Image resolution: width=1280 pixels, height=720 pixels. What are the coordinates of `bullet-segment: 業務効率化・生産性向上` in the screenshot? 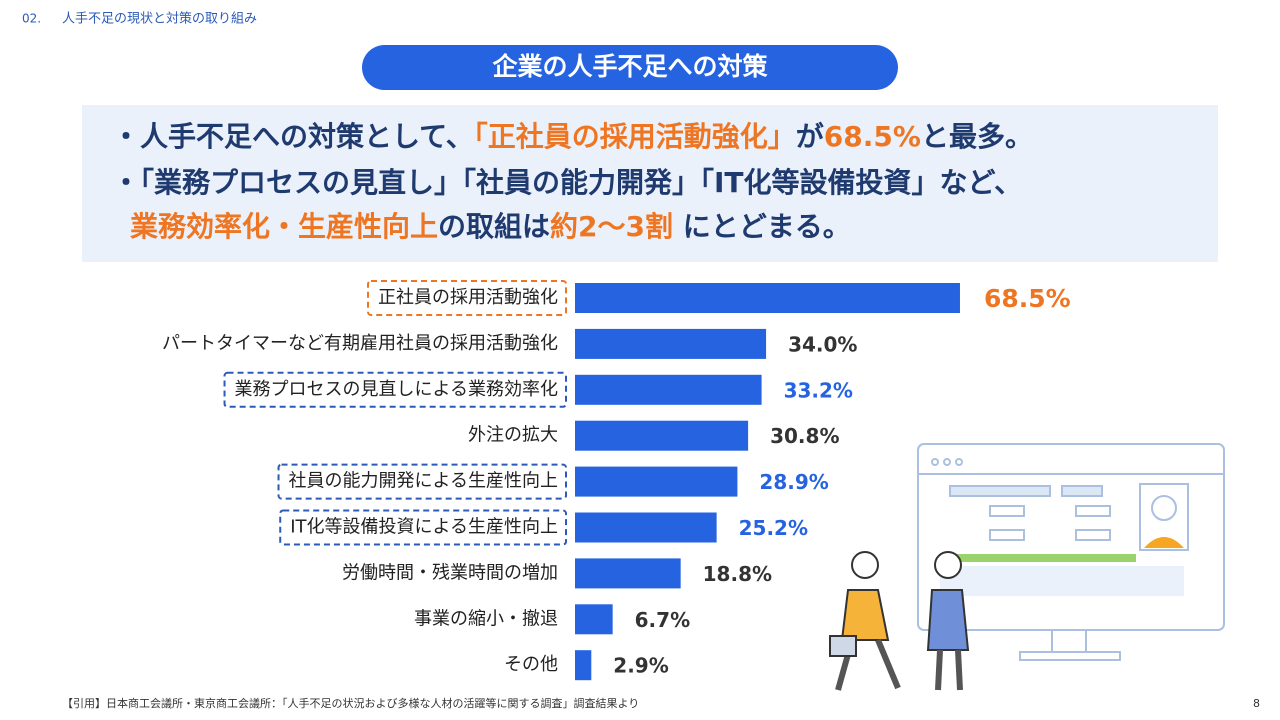 It's located at (284, 226).